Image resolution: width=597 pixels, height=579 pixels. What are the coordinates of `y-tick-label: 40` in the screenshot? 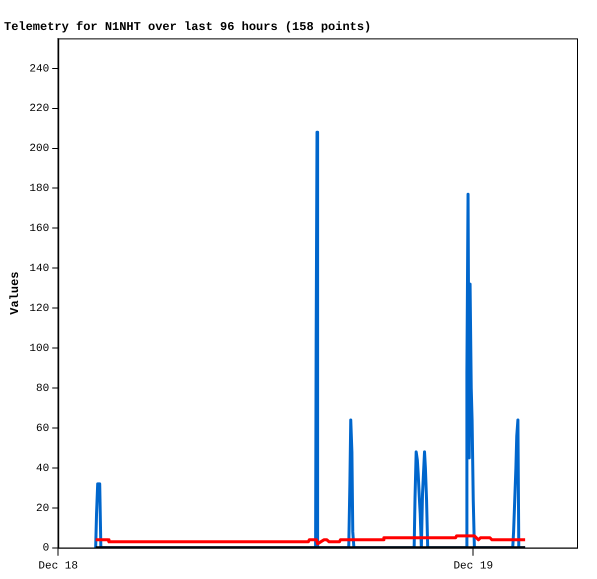 It's located at (43, 468).